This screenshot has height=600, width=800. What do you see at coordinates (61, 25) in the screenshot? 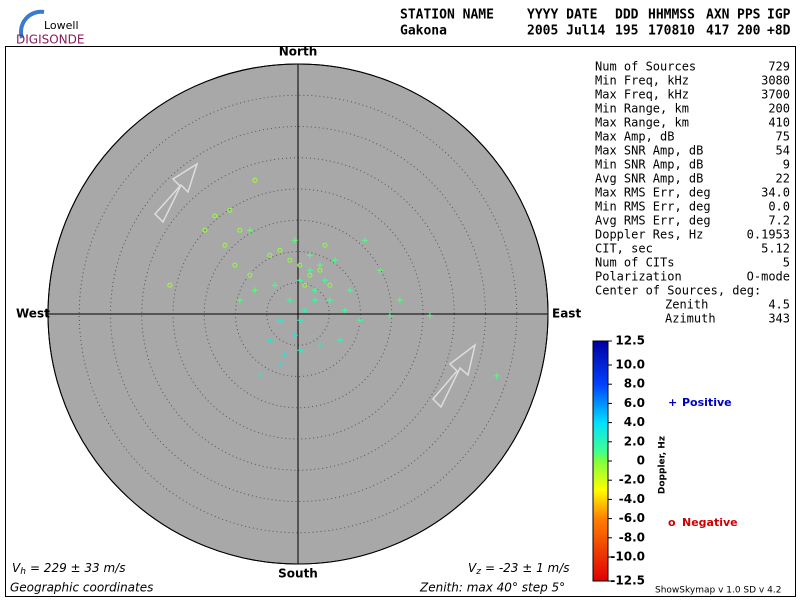
I see `logo-line1: Lowell` at bounding box center [61, 25].